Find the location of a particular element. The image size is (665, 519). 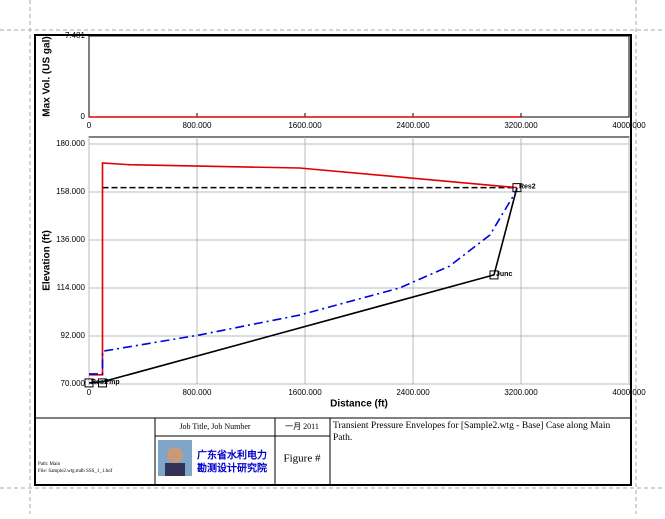

plot-frame is located at coordinates (359, 76).